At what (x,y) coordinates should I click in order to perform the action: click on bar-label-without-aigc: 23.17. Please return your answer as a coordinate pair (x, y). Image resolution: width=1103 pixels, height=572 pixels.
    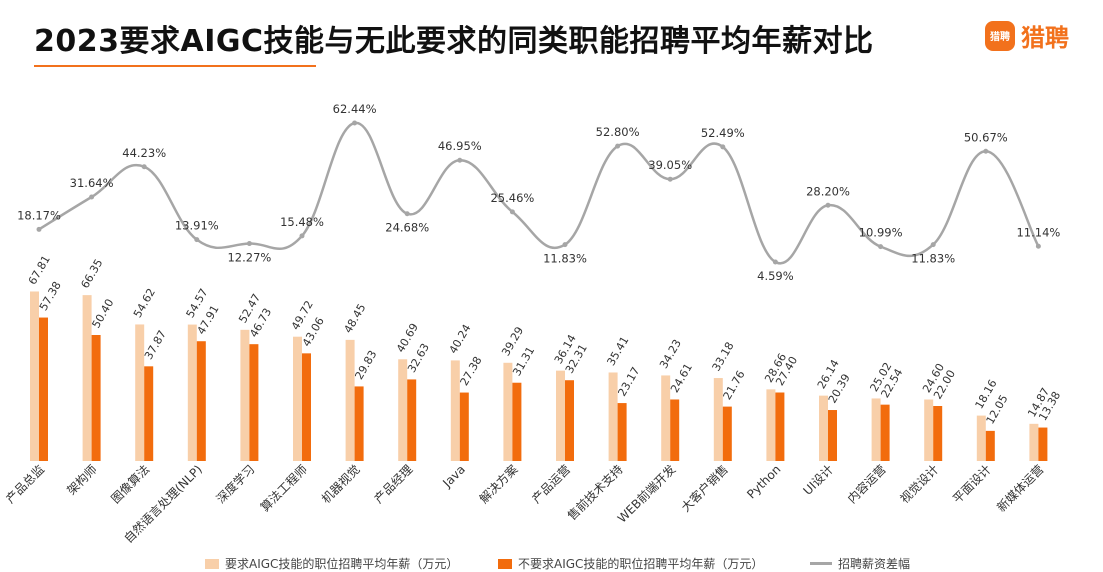
    Looking at the image, I should click on (628, 382).